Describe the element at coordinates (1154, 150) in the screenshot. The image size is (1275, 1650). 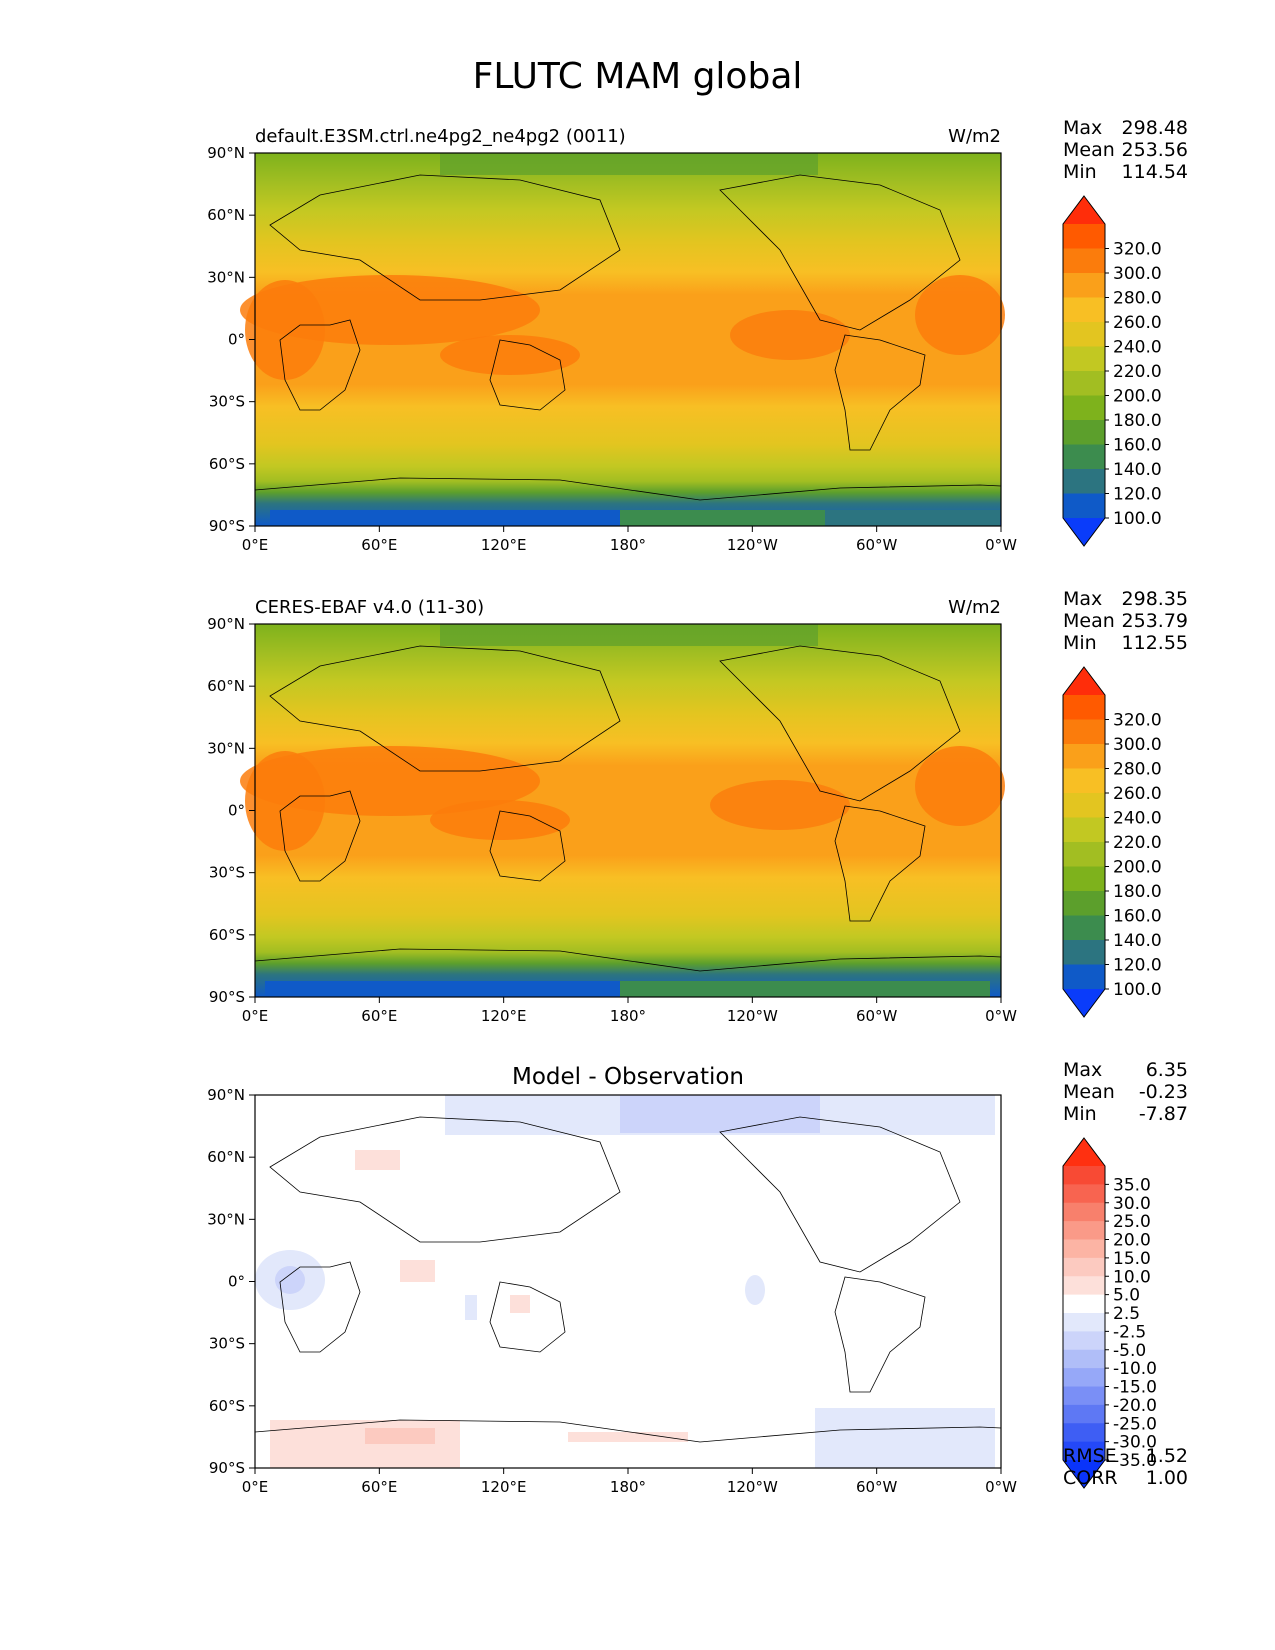
I see `stat-mean-value: 253.56` at that location.